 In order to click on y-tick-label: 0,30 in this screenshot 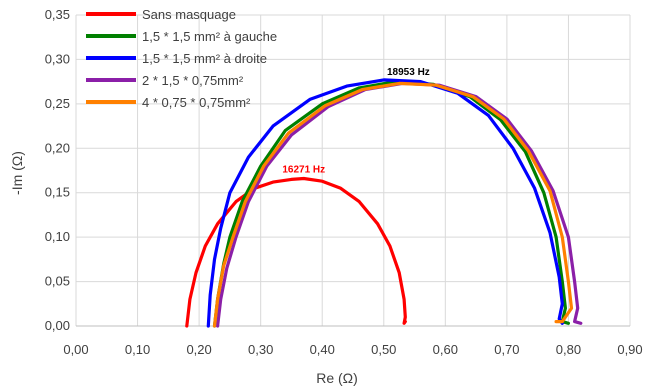, I will do `click(57, 58)`.